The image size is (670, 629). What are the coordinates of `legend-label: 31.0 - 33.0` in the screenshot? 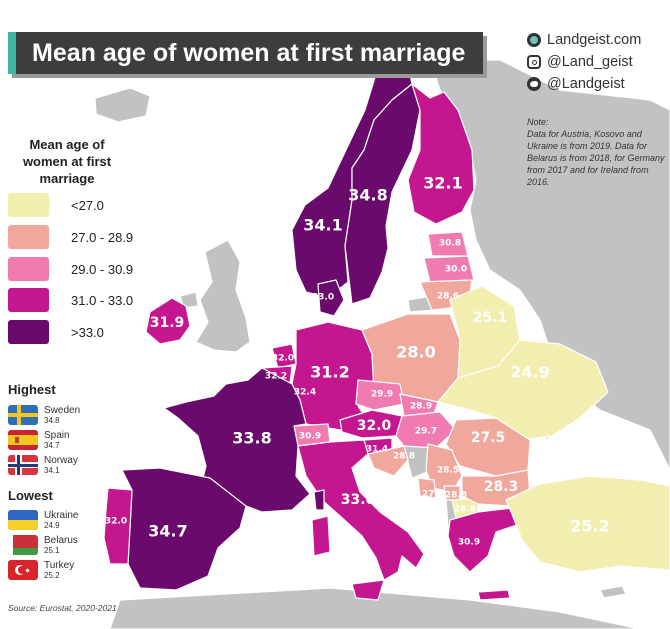 It's located at (102, 300).